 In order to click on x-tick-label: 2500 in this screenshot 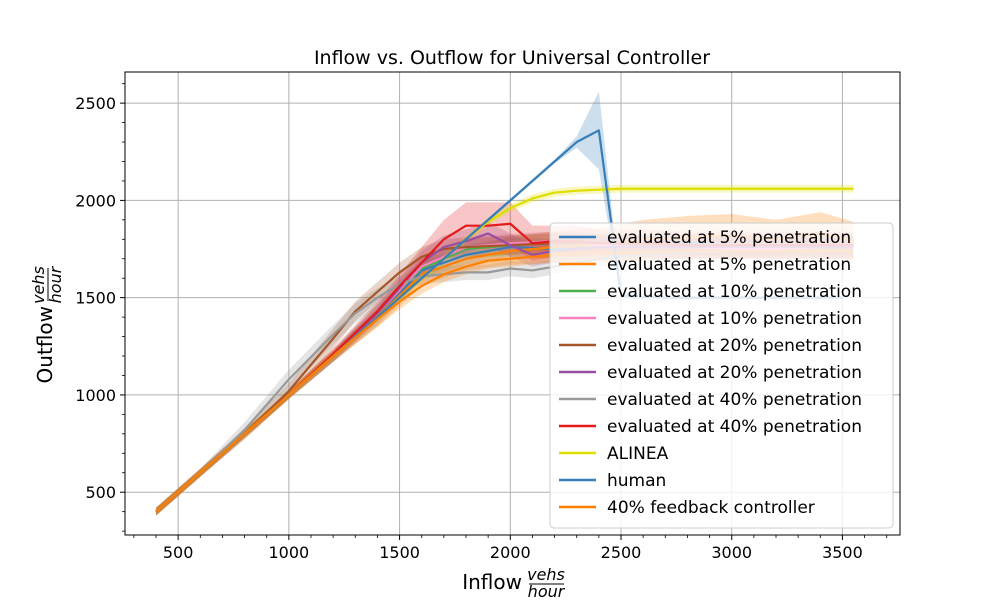, I will do `click(621, 552)`.